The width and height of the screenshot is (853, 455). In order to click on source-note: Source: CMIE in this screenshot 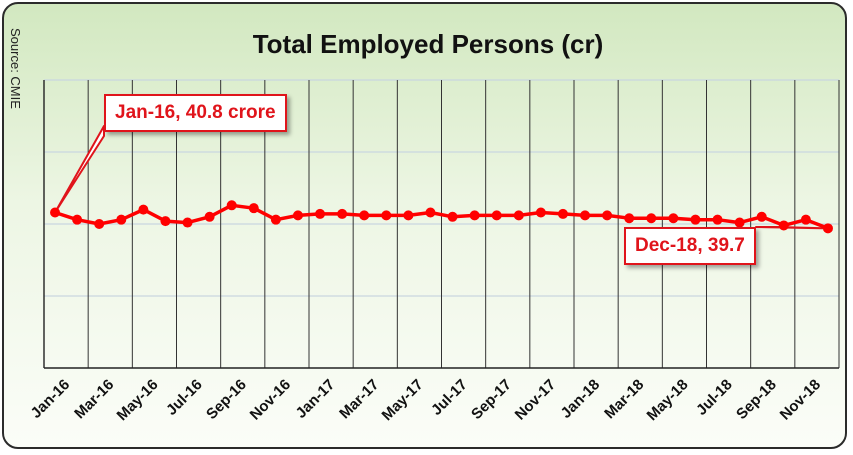, I will do `click(15, 68)`.